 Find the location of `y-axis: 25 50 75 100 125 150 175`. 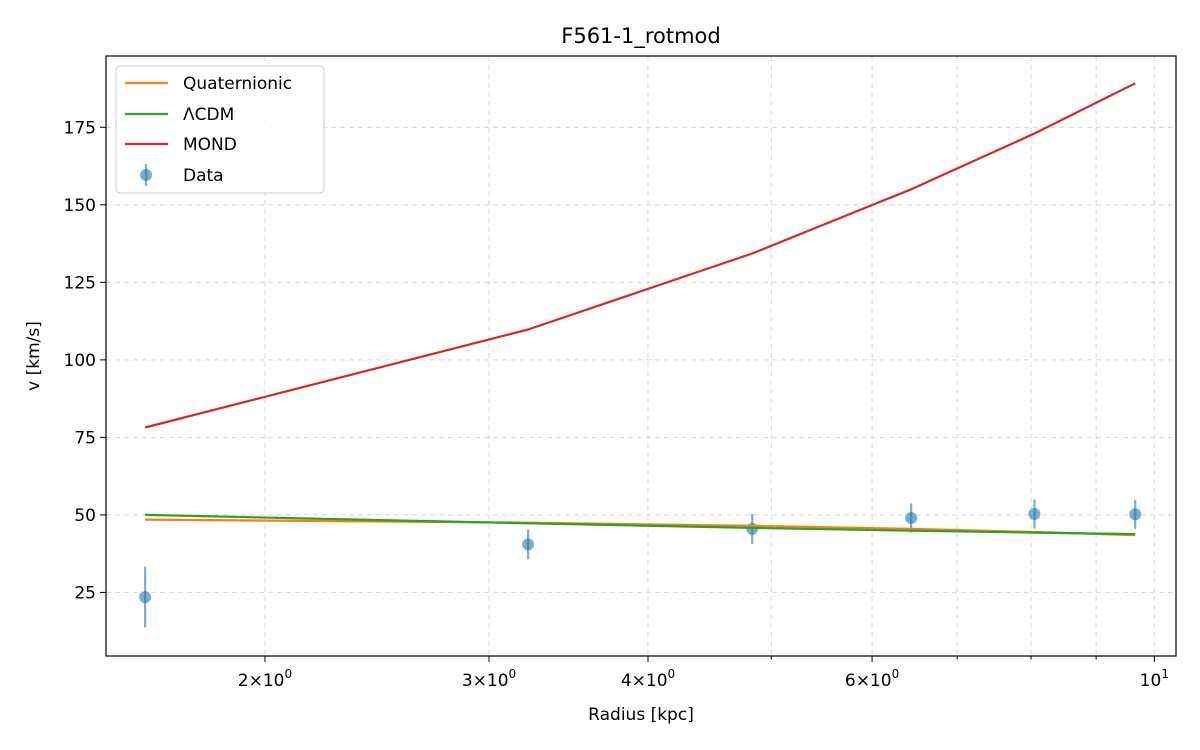

y-axis: 25 50 75 100 125 150 175 is located at coordinates (85, 360).